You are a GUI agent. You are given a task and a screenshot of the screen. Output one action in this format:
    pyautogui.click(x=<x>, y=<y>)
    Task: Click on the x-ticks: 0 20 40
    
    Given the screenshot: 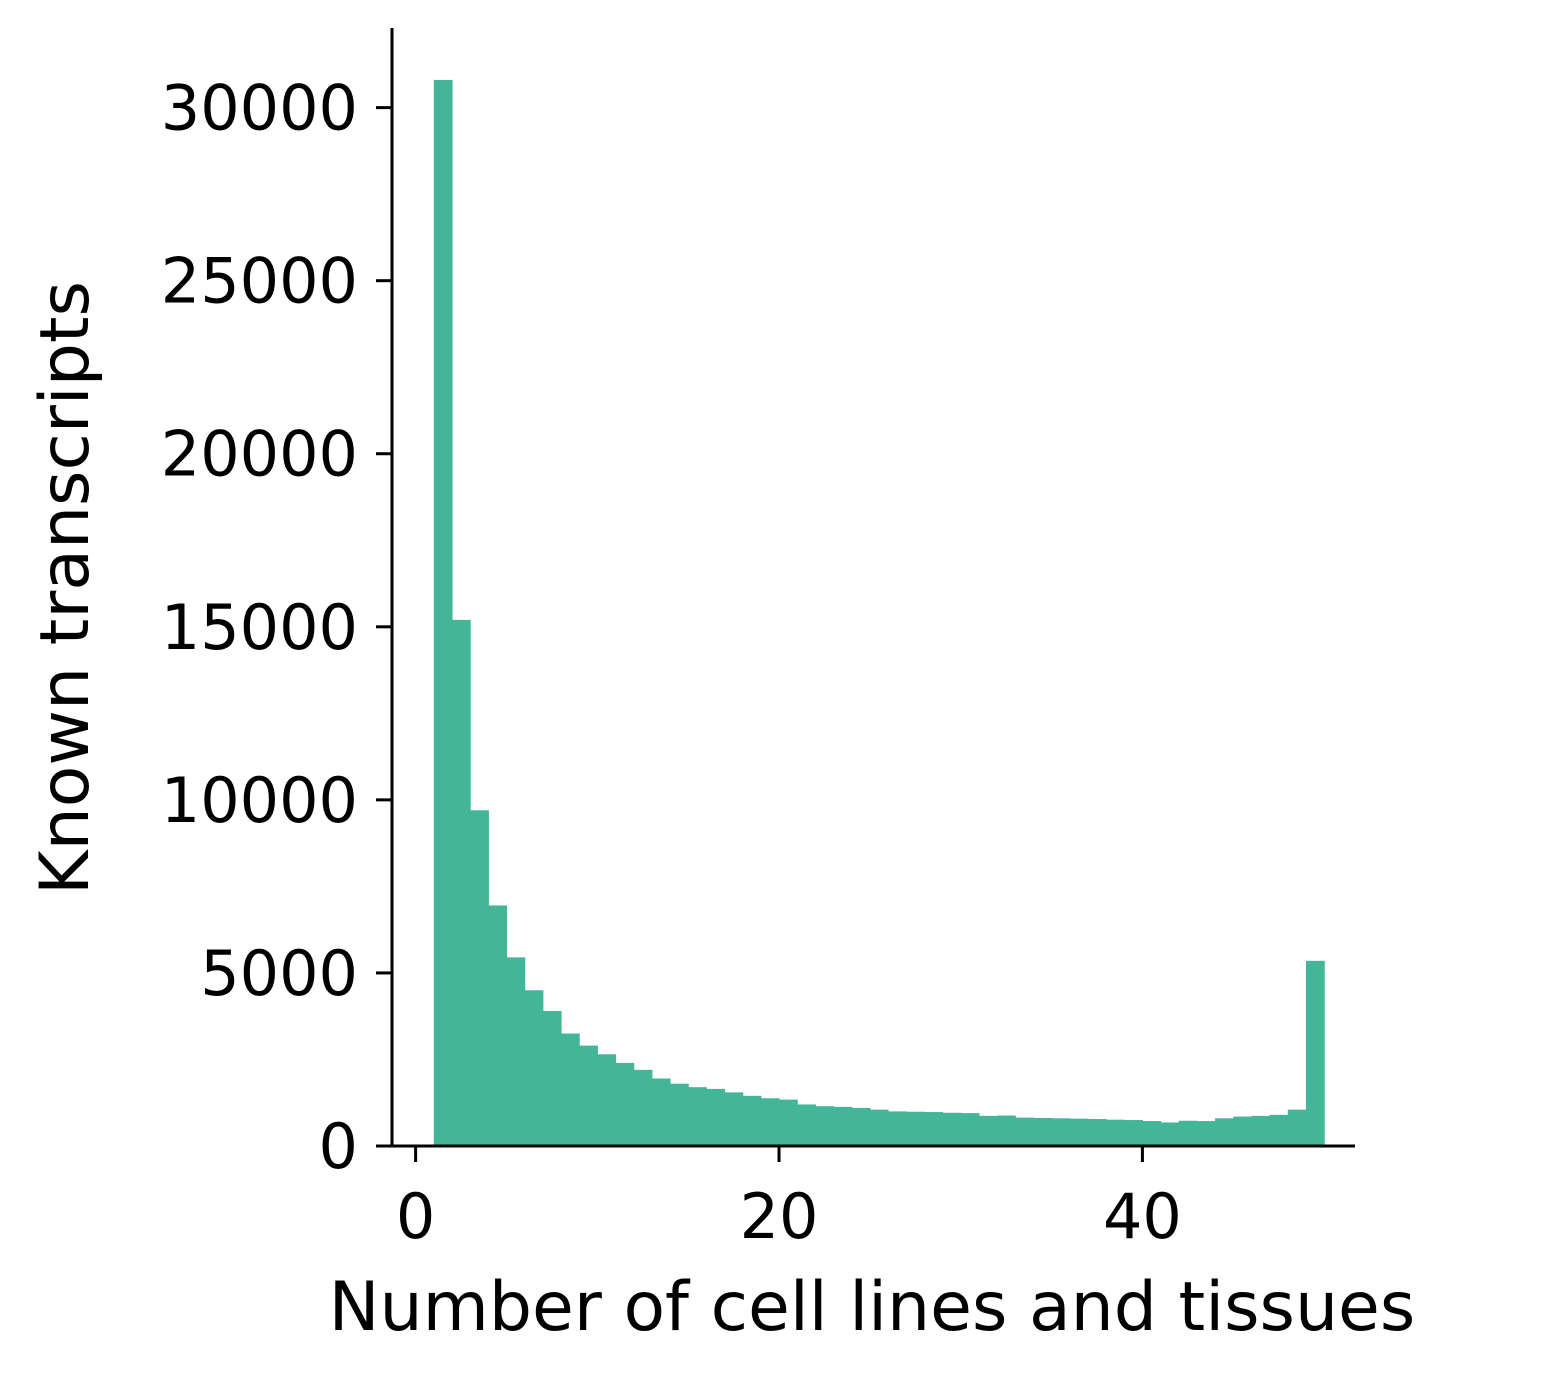 What is the action you would take?
    pyautogui.click(x=789, y=1199)
    